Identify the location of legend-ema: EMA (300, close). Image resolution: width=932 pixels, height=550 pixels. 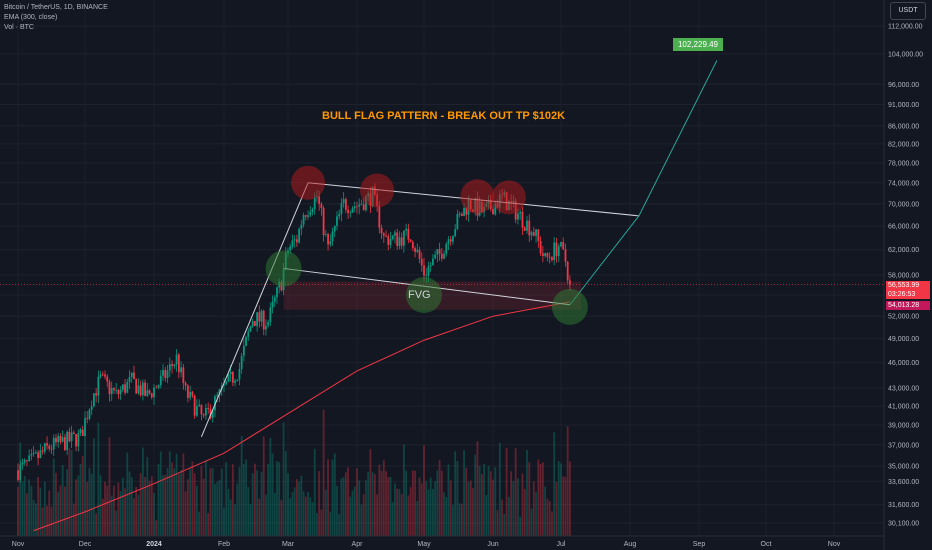
(31, 17).